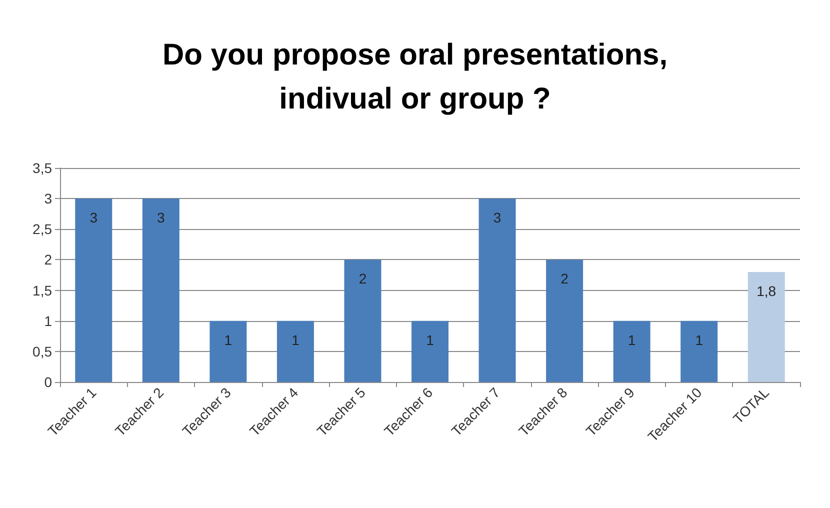 This screenshot has height=508, width=830. I want to click on data-label: 1,8, so click(766, 290).